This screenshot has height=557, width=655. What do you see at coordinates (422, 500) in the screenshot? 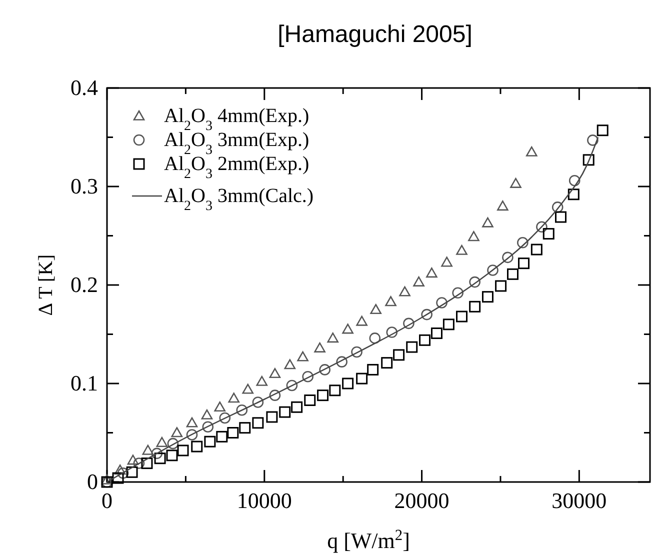
I see `x-tick-label: 20000` at bounding box center [422, 500].